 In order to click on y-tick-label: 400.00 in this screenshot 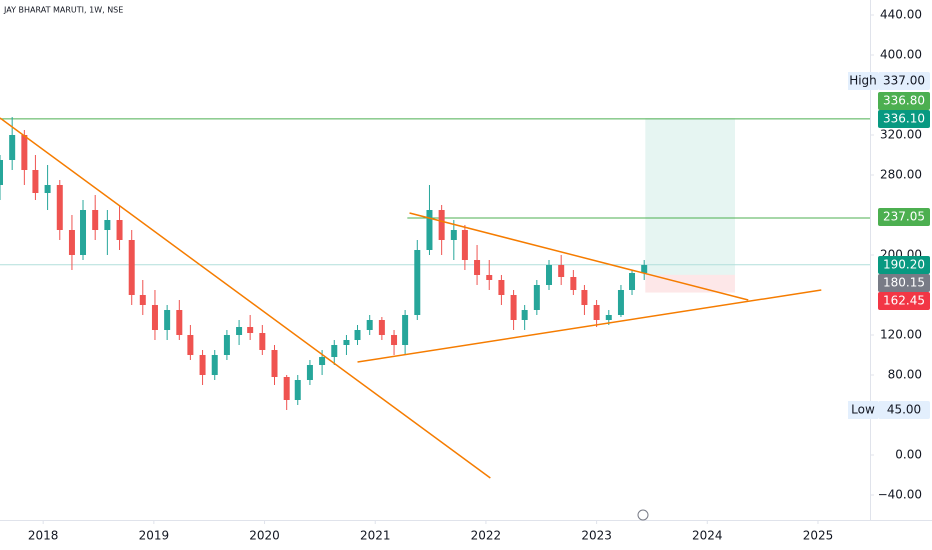, I will do `click(901, 55)`.